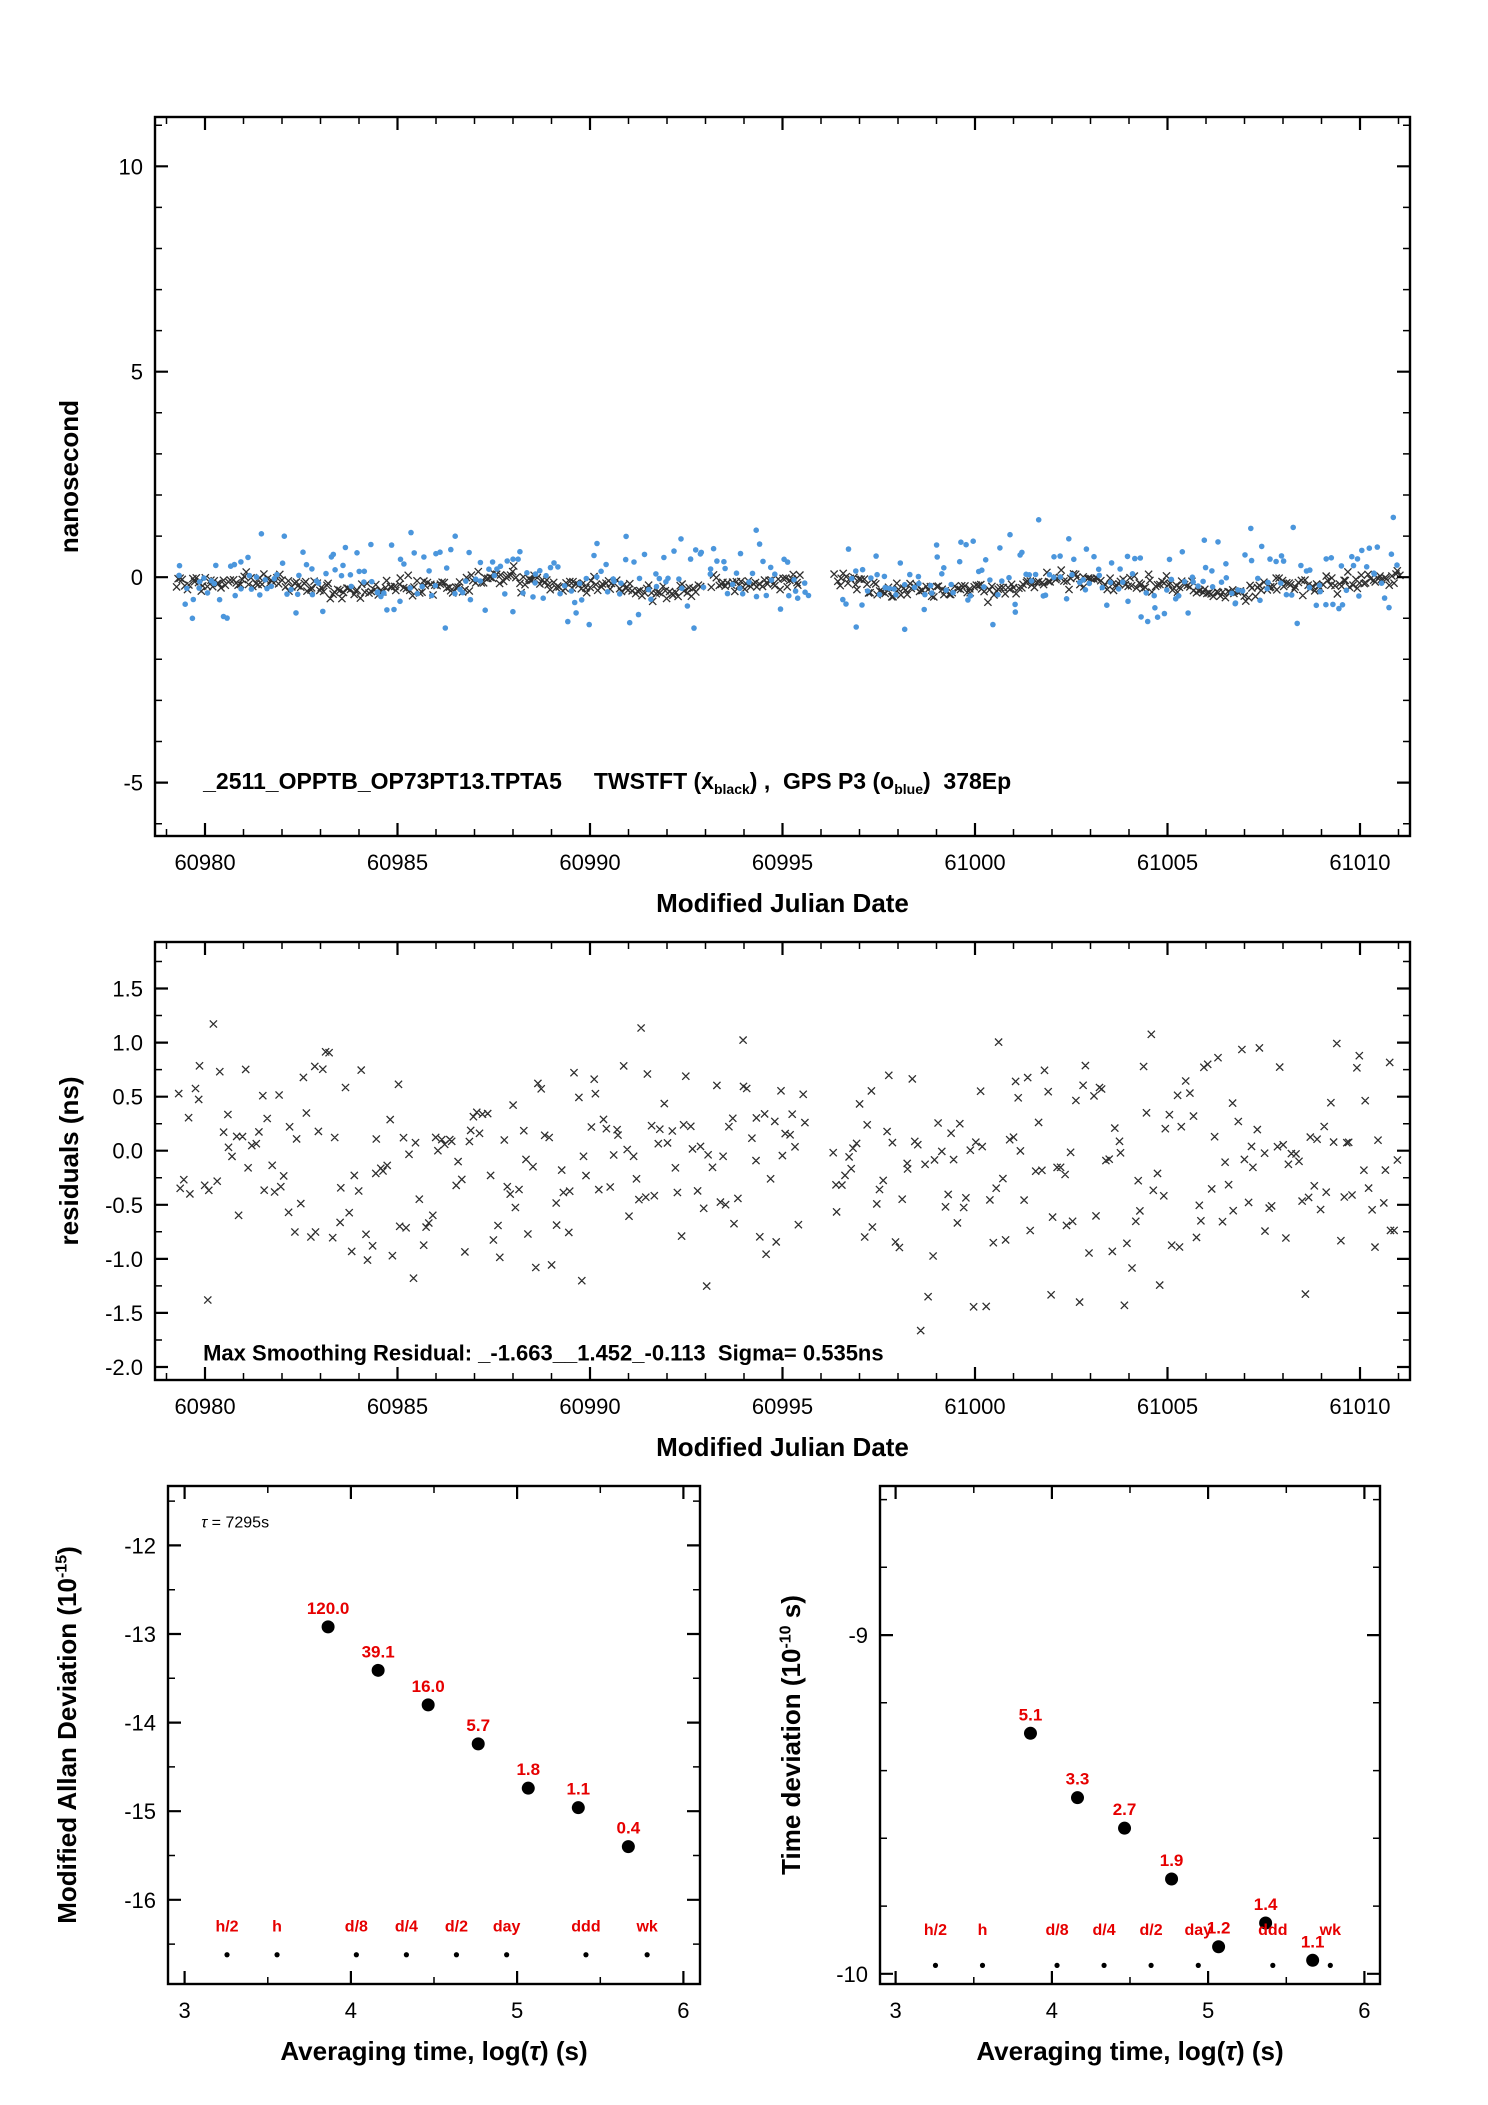  What do you see at coordinates (1359, 1406) in the screenshot?
I see `x-tick-label: 61010` at bounding box center [1359, 1406].